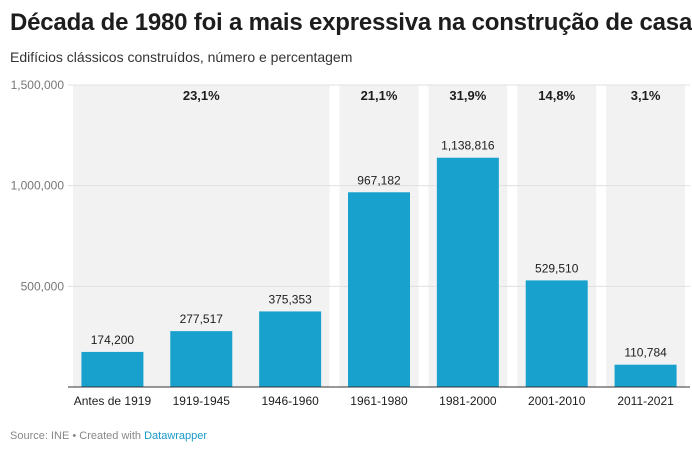 This screenshot has height=469, width=692. I want to click on x-tick-label: 2001-2010, so click(557, 401).